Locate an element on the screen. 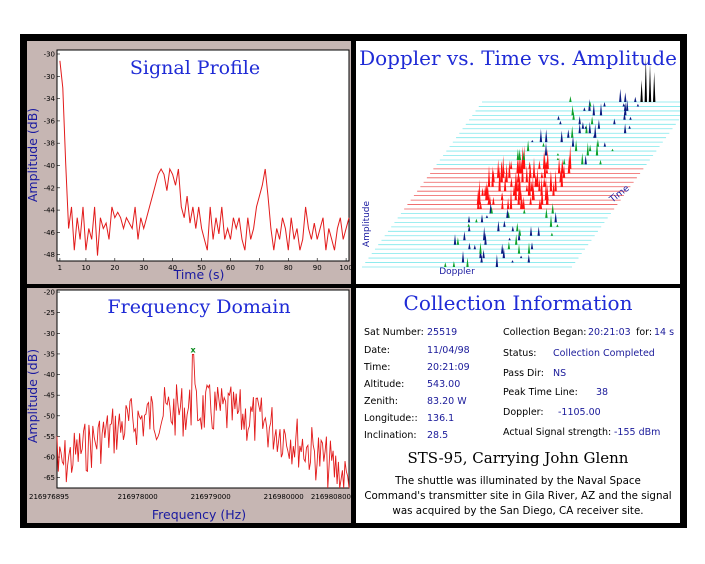 The image size is (705, 564). date-label: Date: is located at coordinates (377, 350).